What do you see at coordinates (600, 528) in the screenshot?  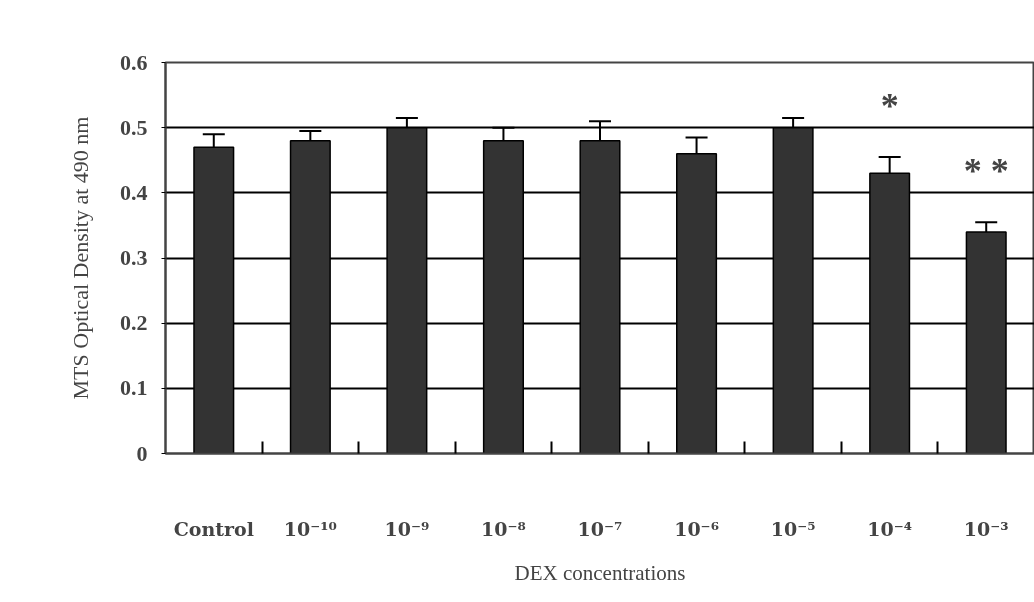 I see `x-tick-label: 10⁻⁷` at bounding box center [600, 528].